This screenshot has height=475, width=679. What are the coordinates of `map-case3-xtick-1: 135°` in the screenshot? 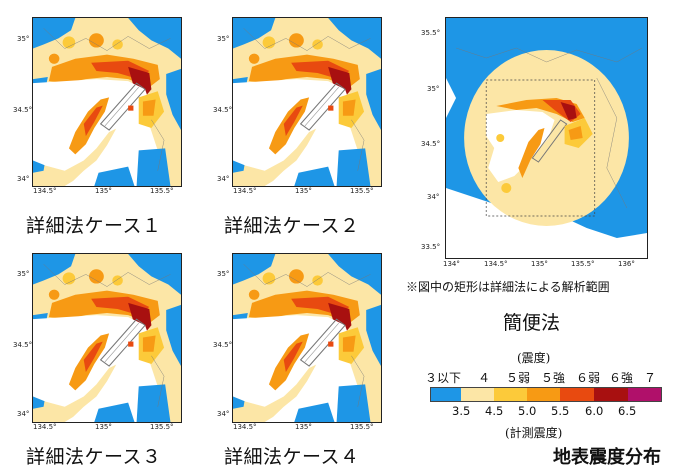 It's located at (103, 427).